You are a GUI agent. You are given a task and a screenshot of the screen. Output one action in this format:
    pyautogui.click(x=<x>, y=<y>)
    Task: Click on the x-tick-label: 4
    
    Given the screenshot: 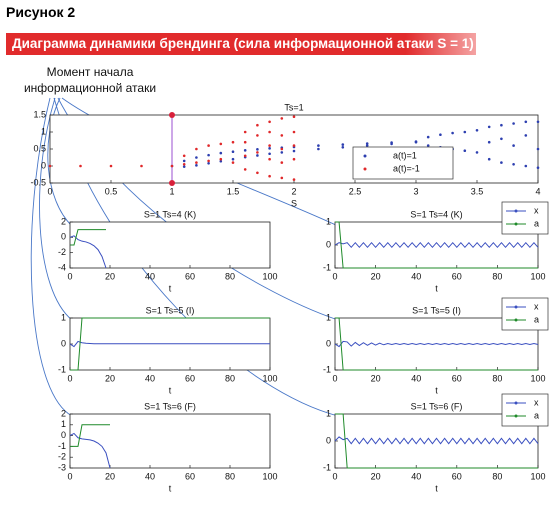 What is the action you would take?
    pyautogui.click(x=537, y=191)
    